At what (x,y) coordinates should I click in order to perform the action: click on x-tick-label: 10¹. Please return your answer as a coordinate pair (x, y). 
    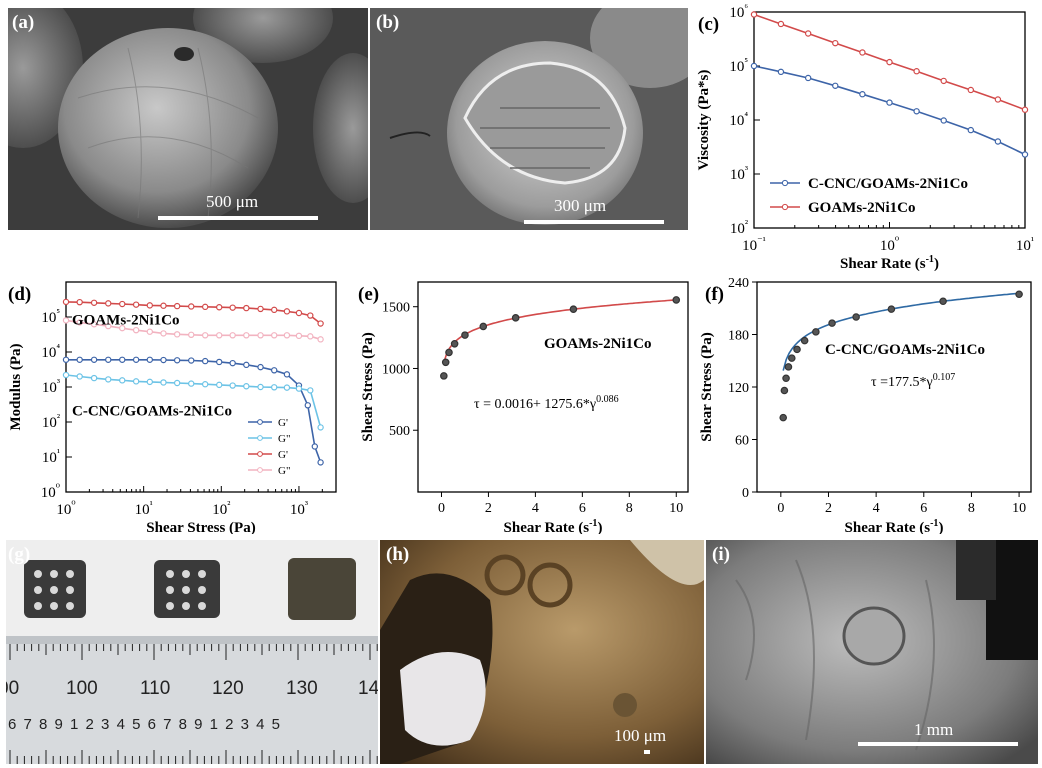
    Looking at the image, I should click on (144, 509).